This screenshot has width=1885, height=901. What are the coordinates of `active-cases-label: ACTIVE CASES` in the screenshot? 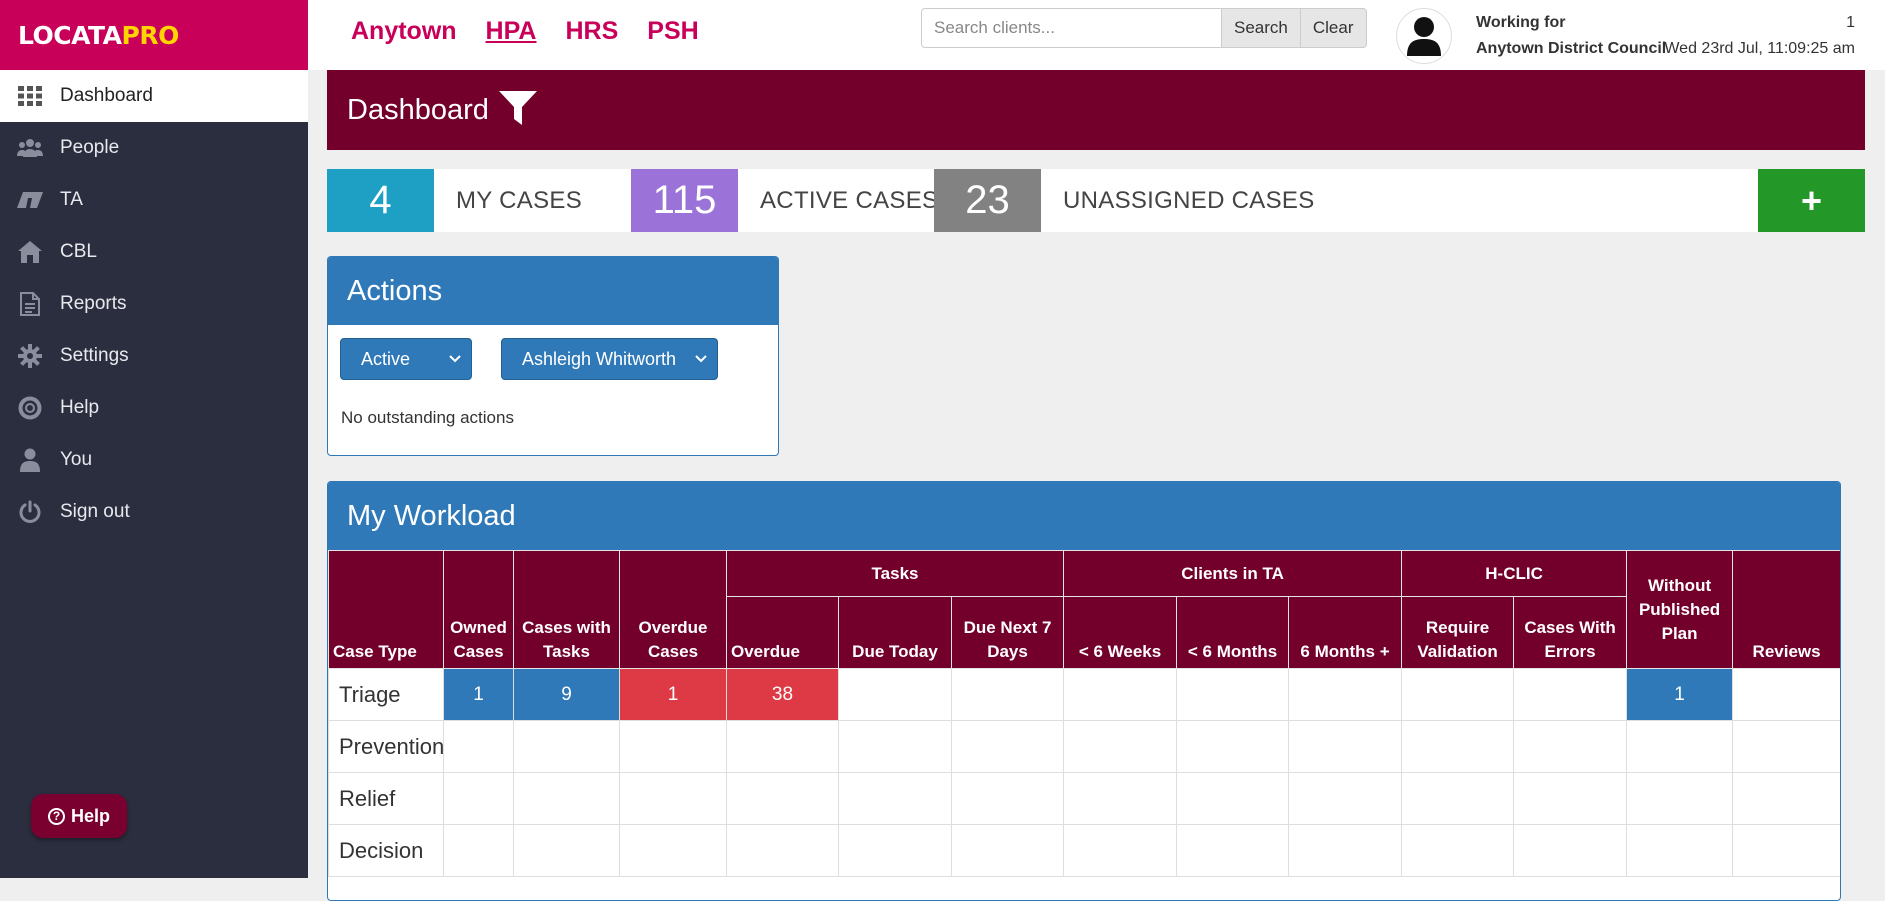 It's located at (849, 200).